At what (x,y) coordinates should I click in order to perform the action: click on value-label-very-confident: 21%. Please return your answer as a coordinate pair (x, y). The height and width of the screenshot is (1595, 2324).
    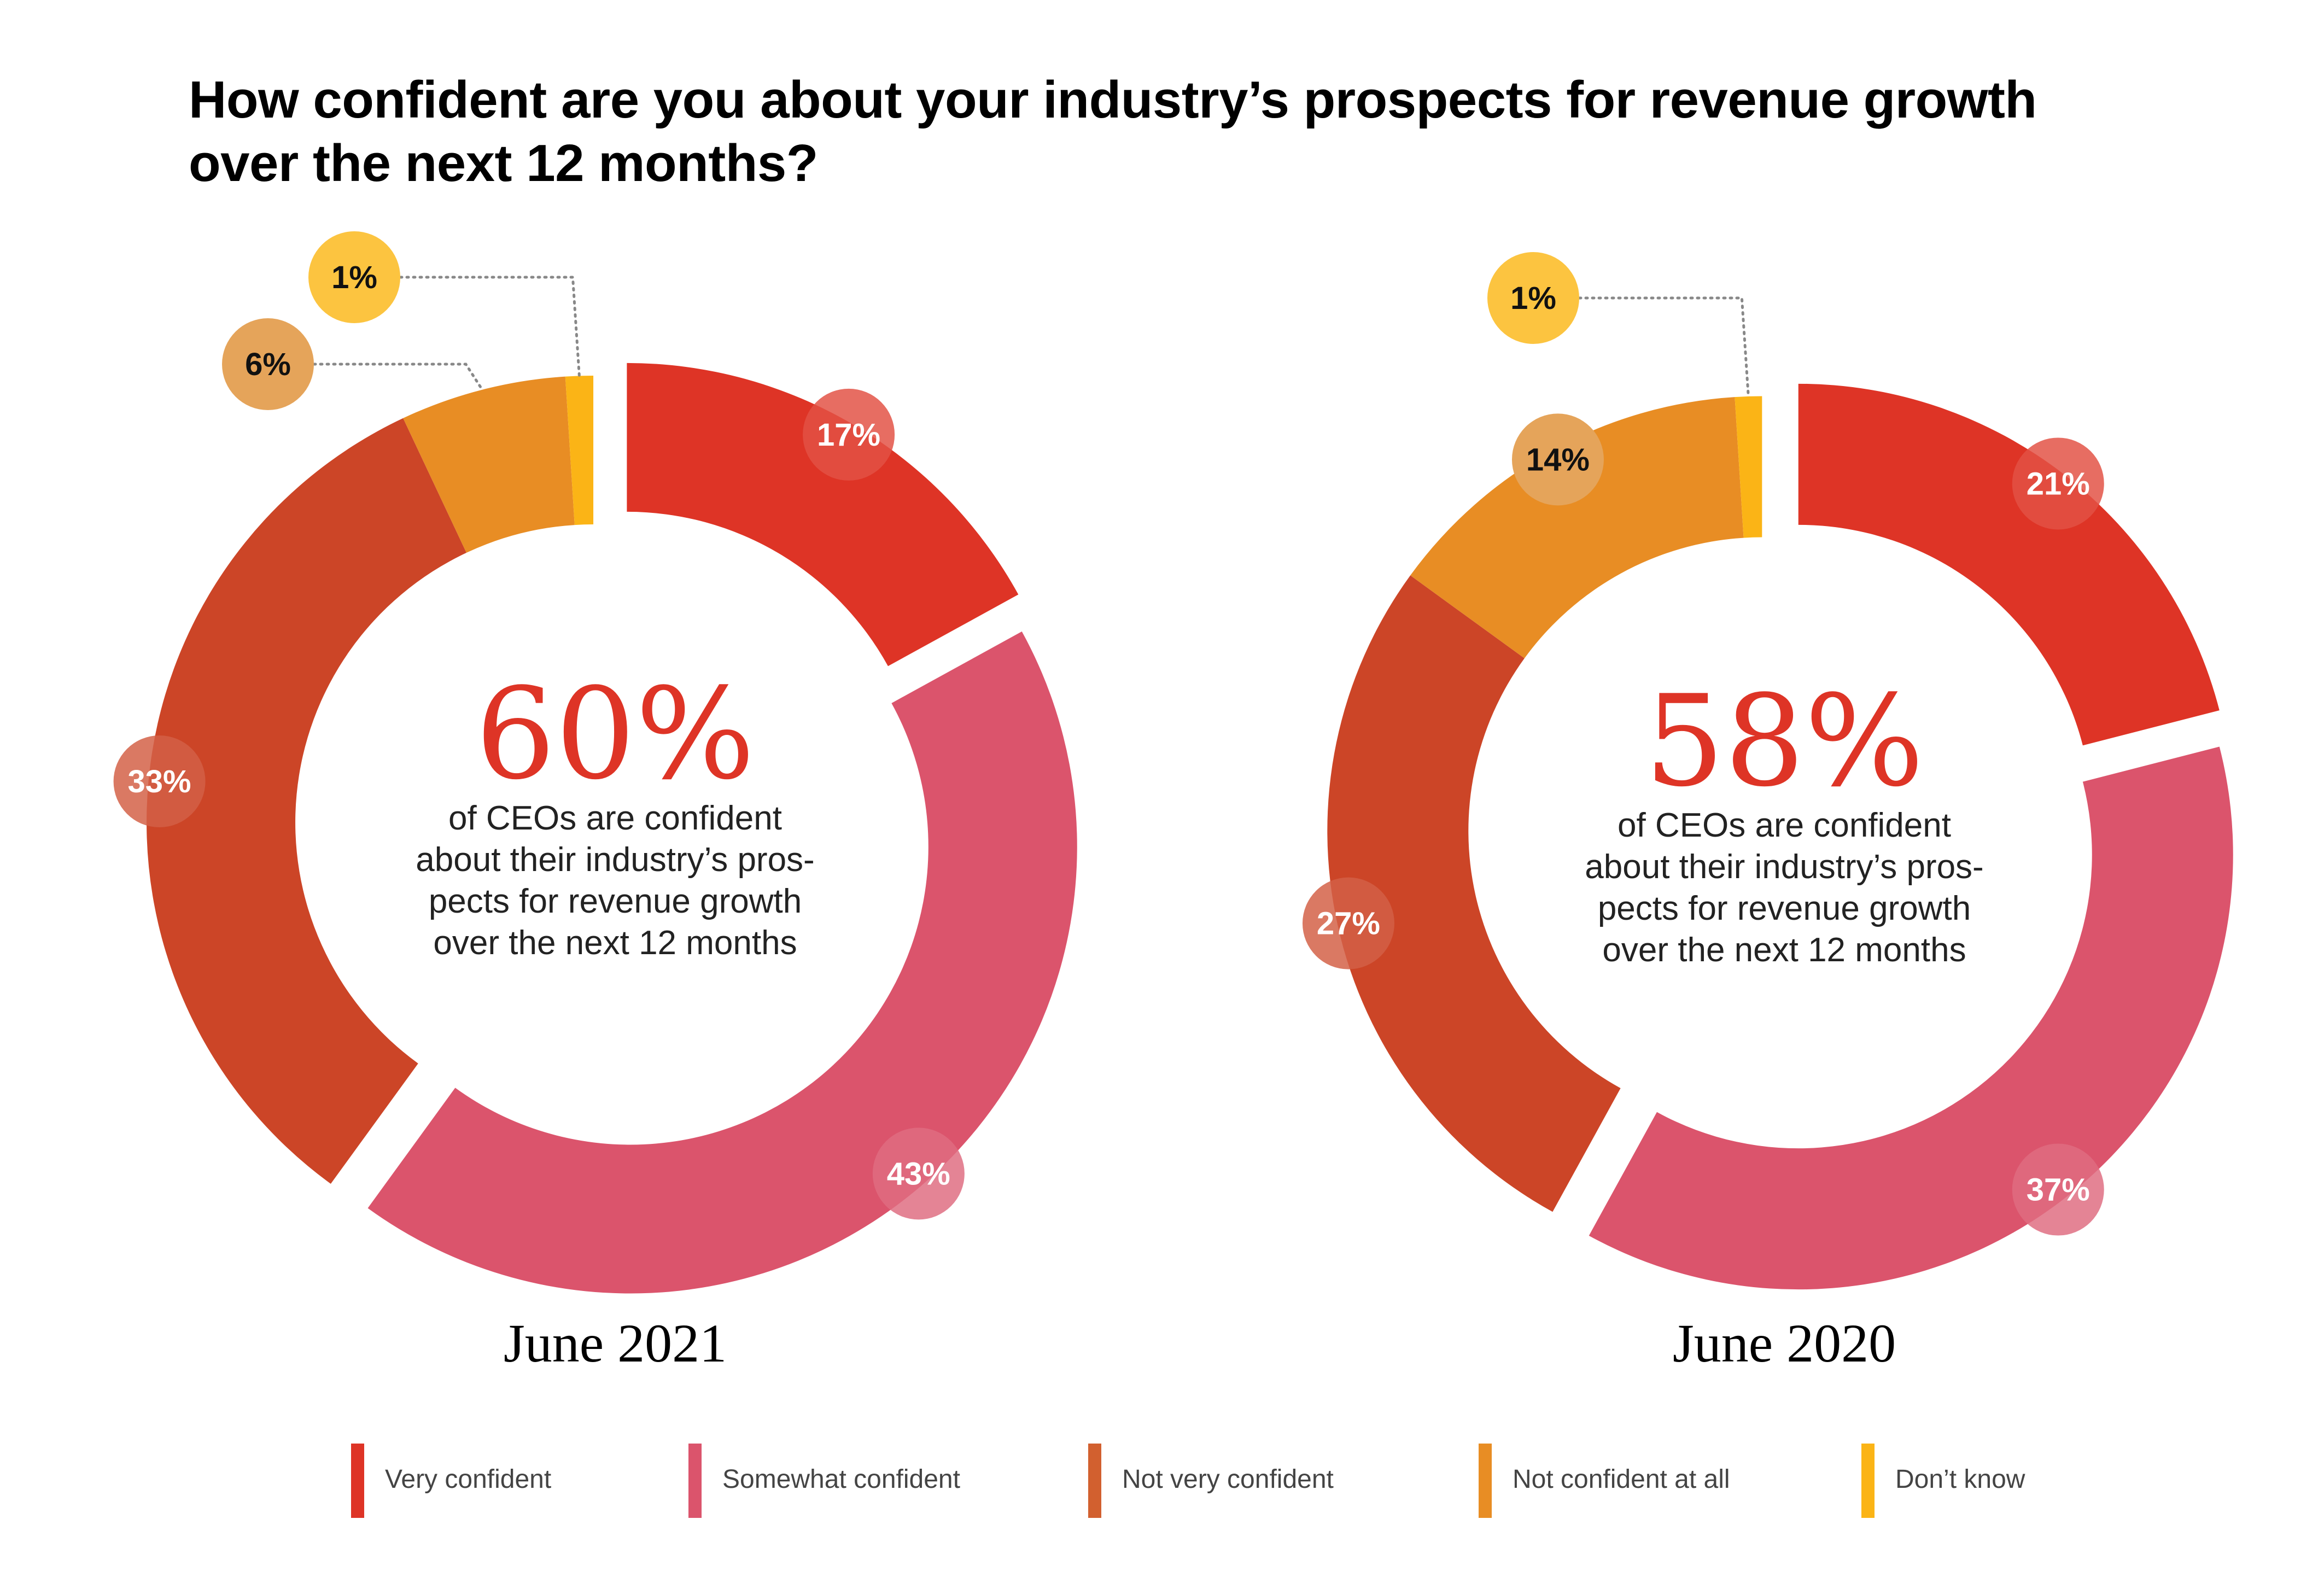
    Looking at the image, I should click on (2058, 483).